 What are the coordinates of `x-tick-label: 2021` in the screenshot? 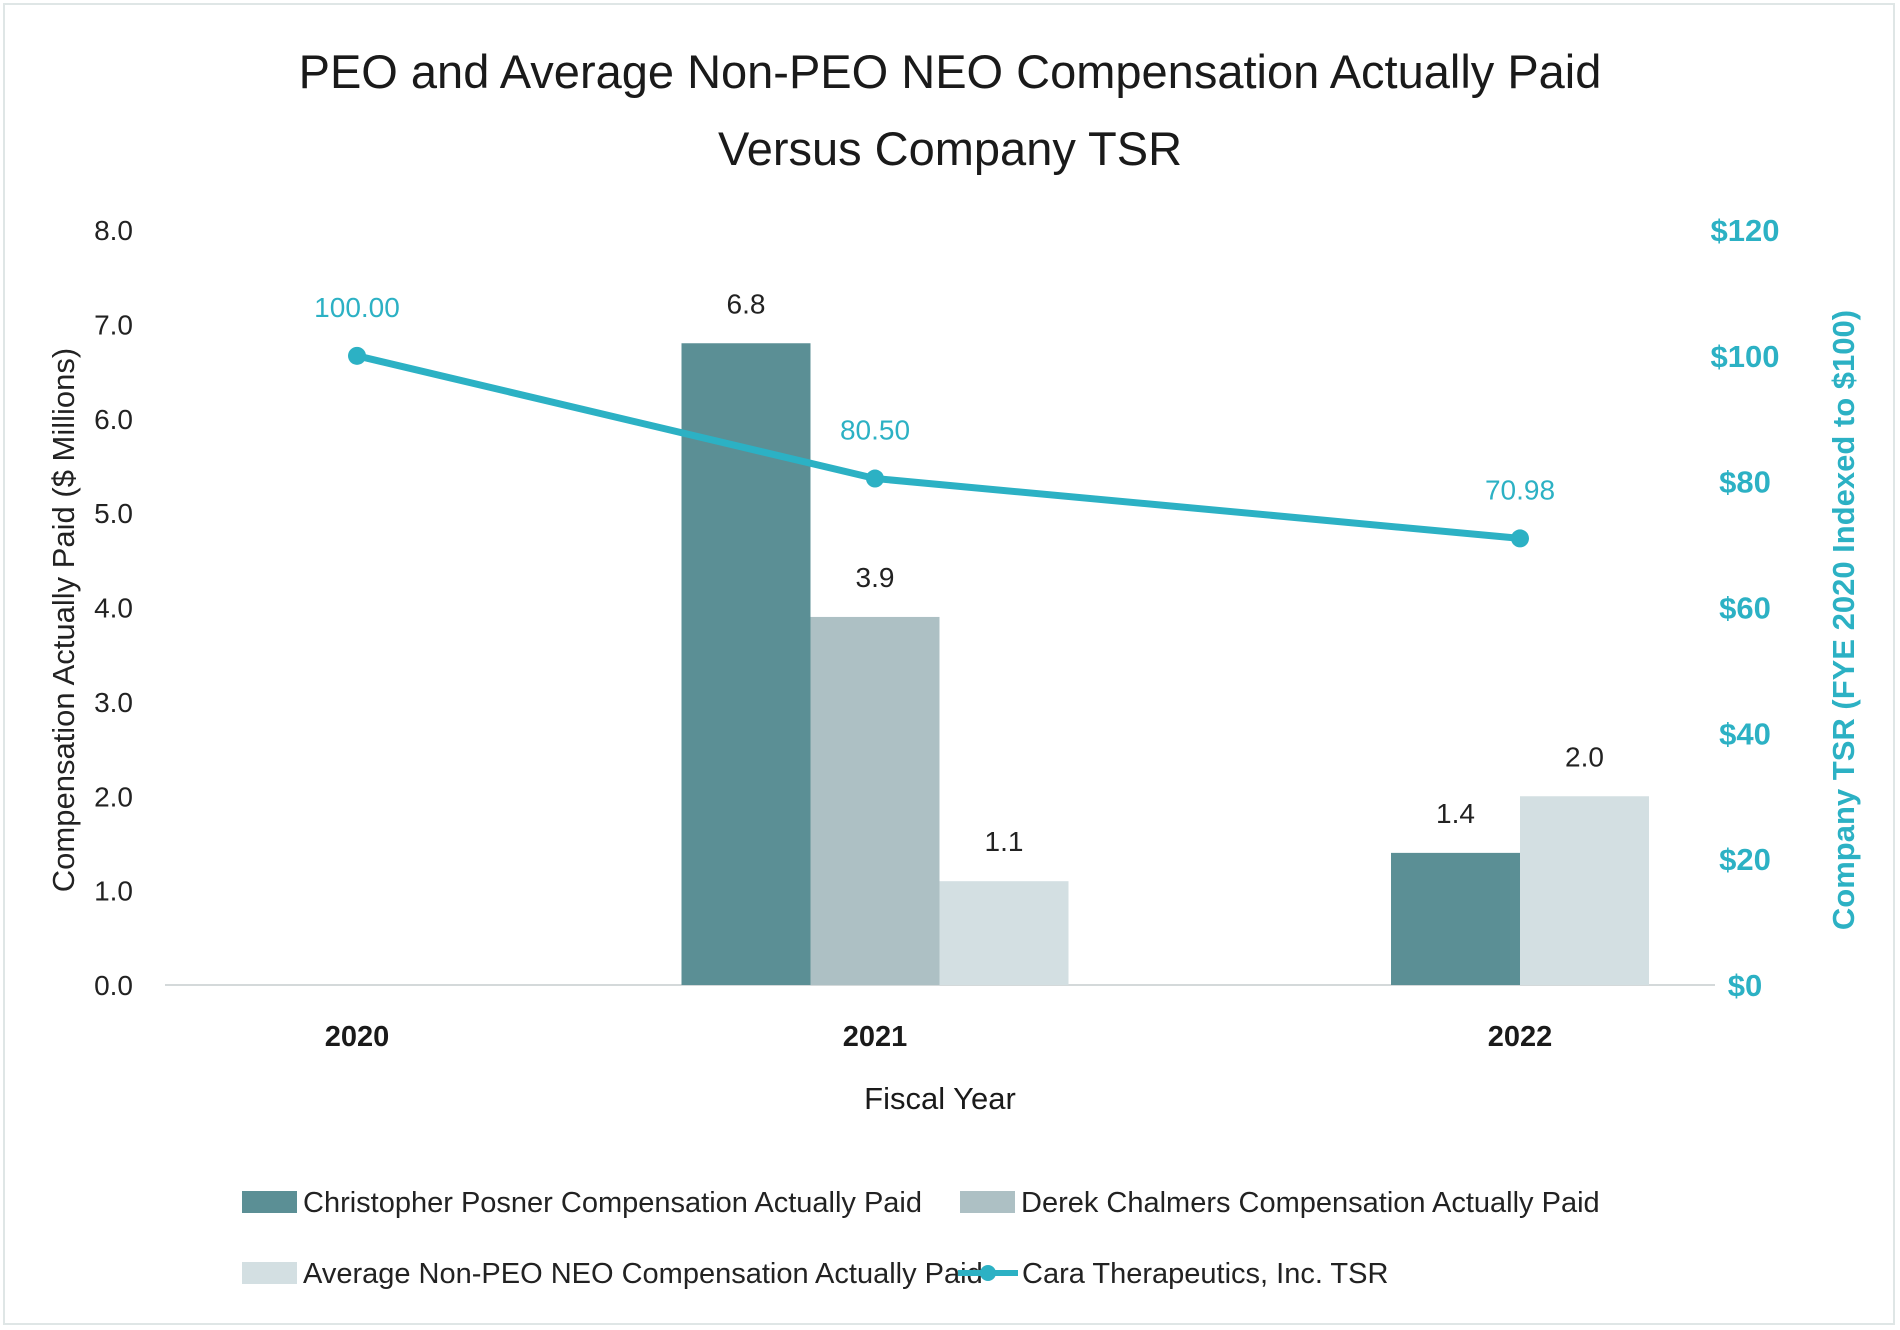 It's located at (875, 1037).